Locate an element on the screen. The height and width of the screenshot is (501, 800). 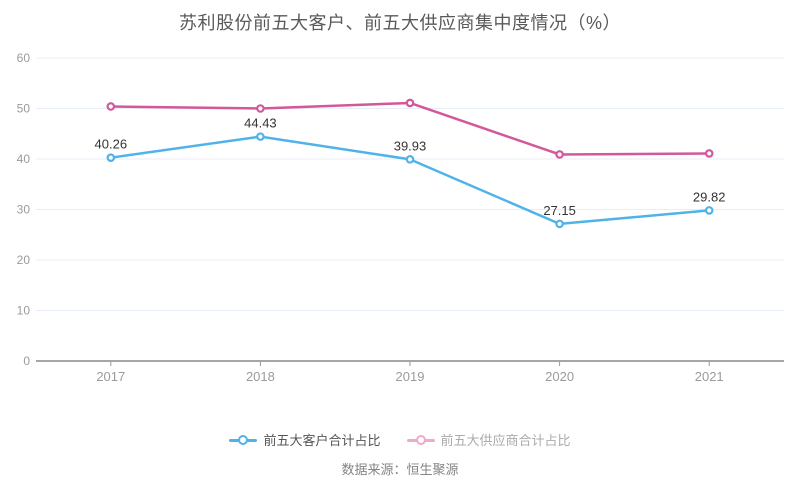
legend-item-suppliers: 前五大供应商合计占比 is located at coordinates (488, 439).